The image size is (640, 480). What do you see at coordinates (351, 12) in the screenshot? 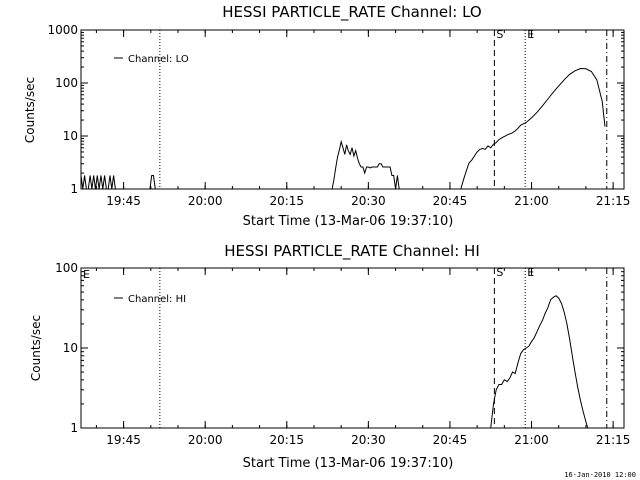
I see `chart-title: HESSI PARTICLE_RATE Channel: LO` at bounding box center [351, 12].